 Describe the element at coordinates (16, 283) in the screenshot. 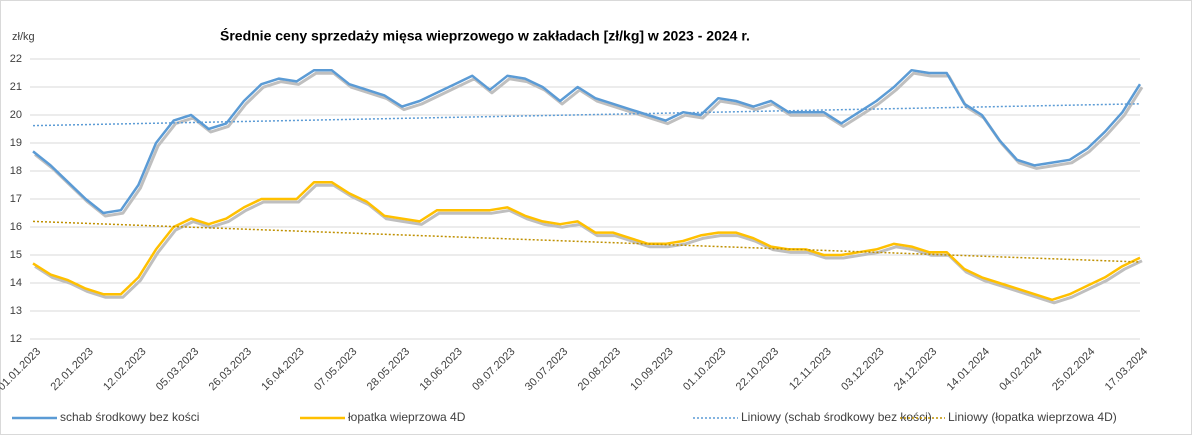

I see `y-tick-label: 14` at that location.